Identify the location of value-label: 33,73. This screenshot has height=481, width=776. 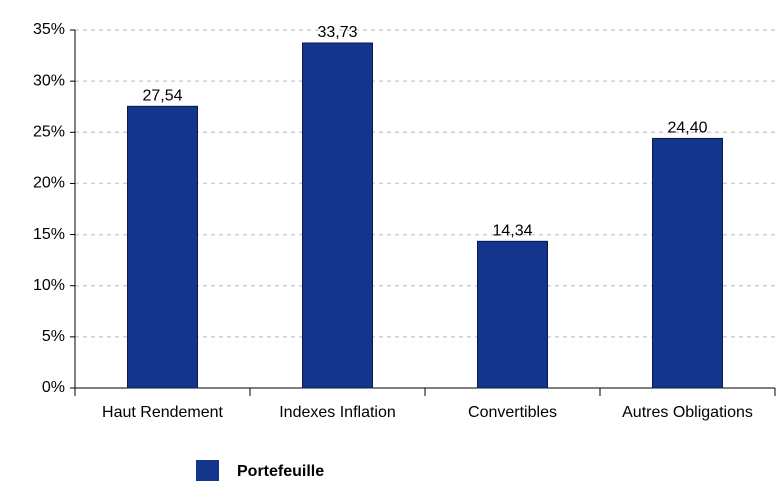
(337, 32).